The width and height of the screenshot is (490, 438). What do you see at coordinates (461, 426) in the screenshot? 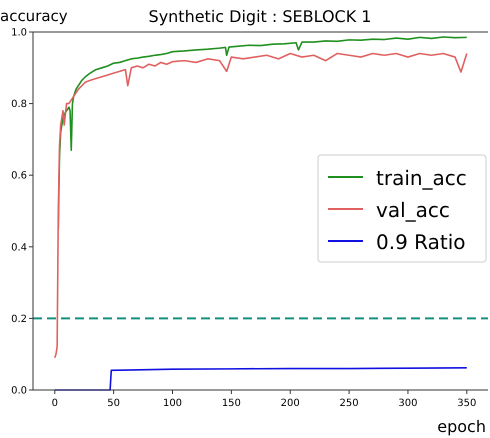
I see `x-axis-title: epoch` at bounding box center [461, 426].